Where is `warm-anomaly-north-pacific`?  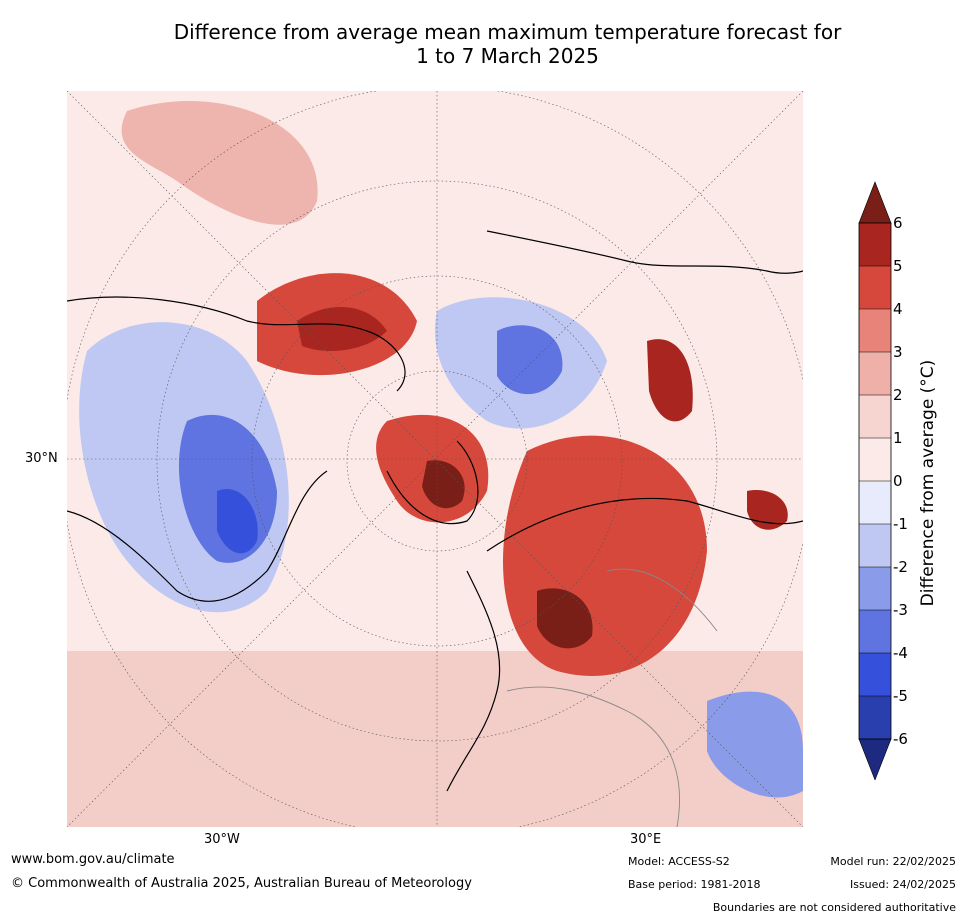 warm-anomaly-north-pacific is located at coordinates (219, 163).